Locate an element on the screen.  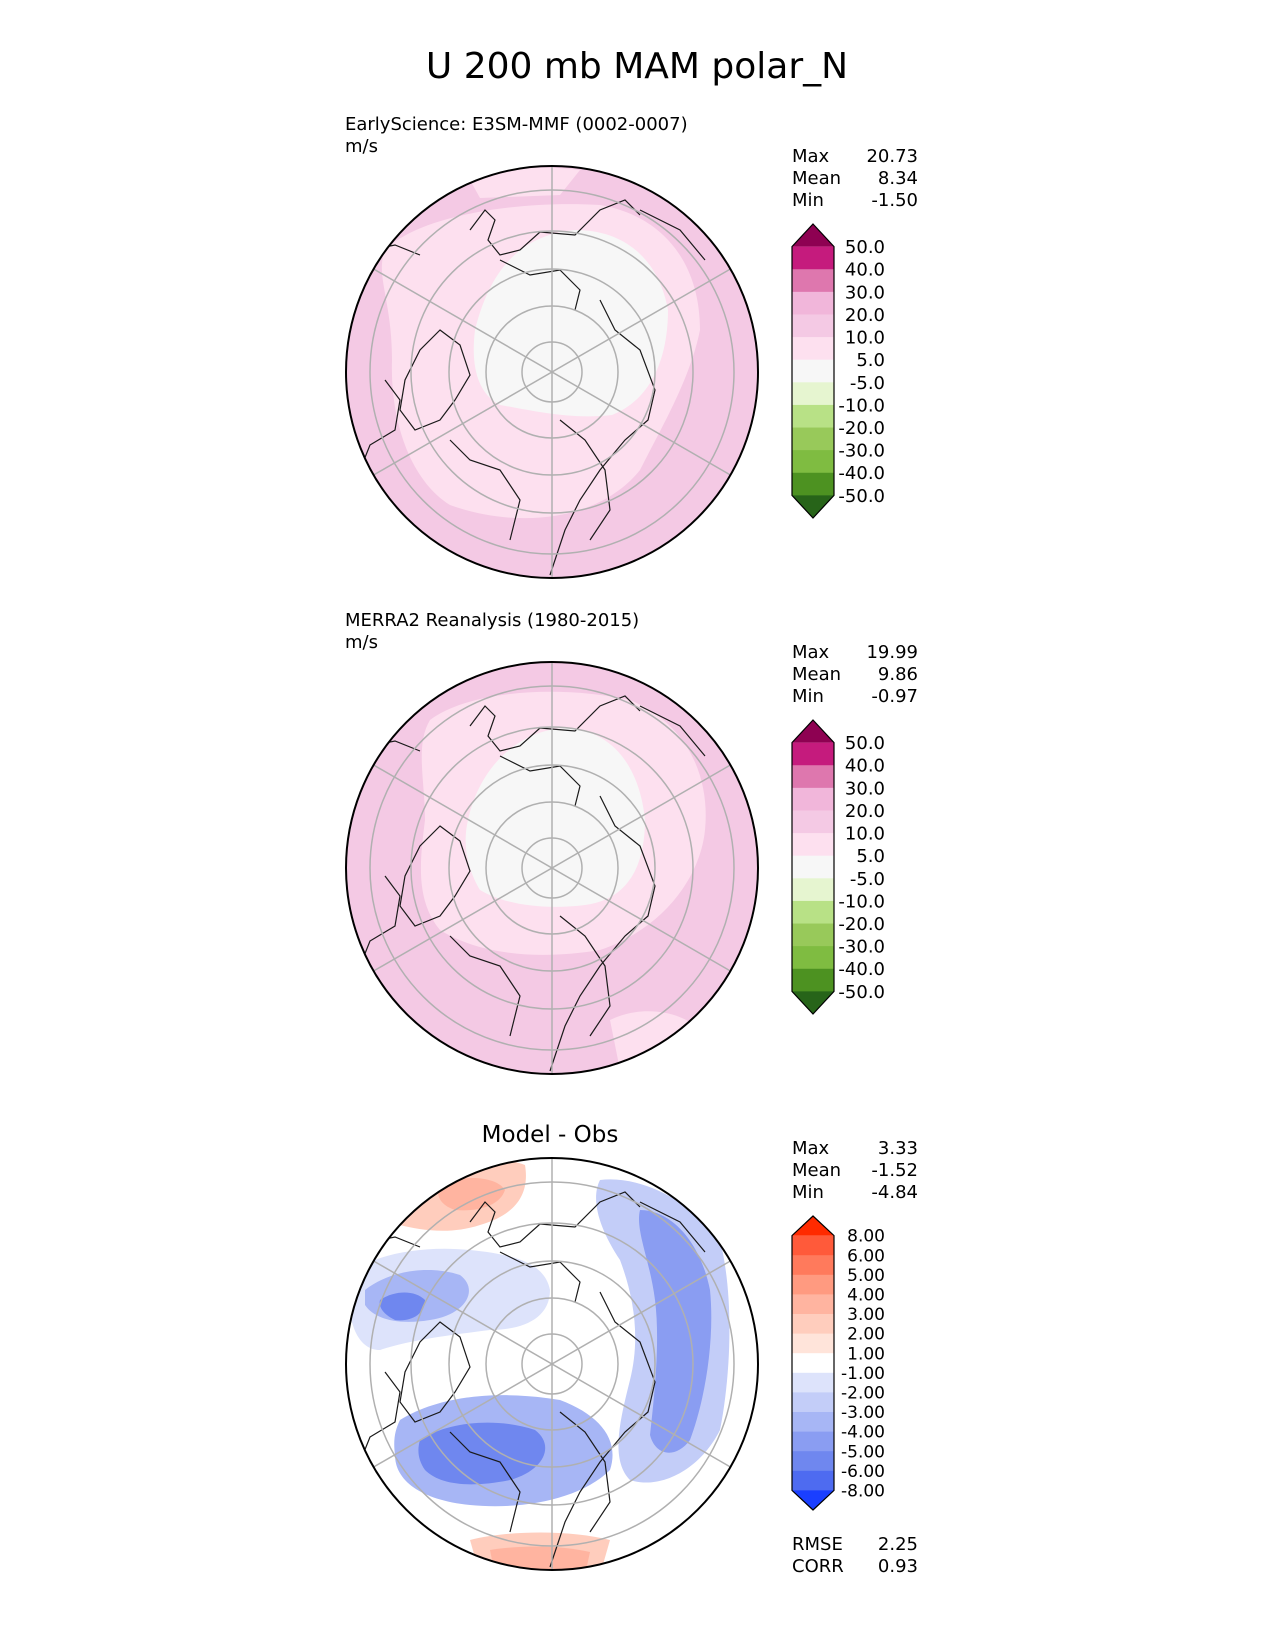
panel-obs-colorbar-tick-label: -50.0 is located at coordinates (861, 992).